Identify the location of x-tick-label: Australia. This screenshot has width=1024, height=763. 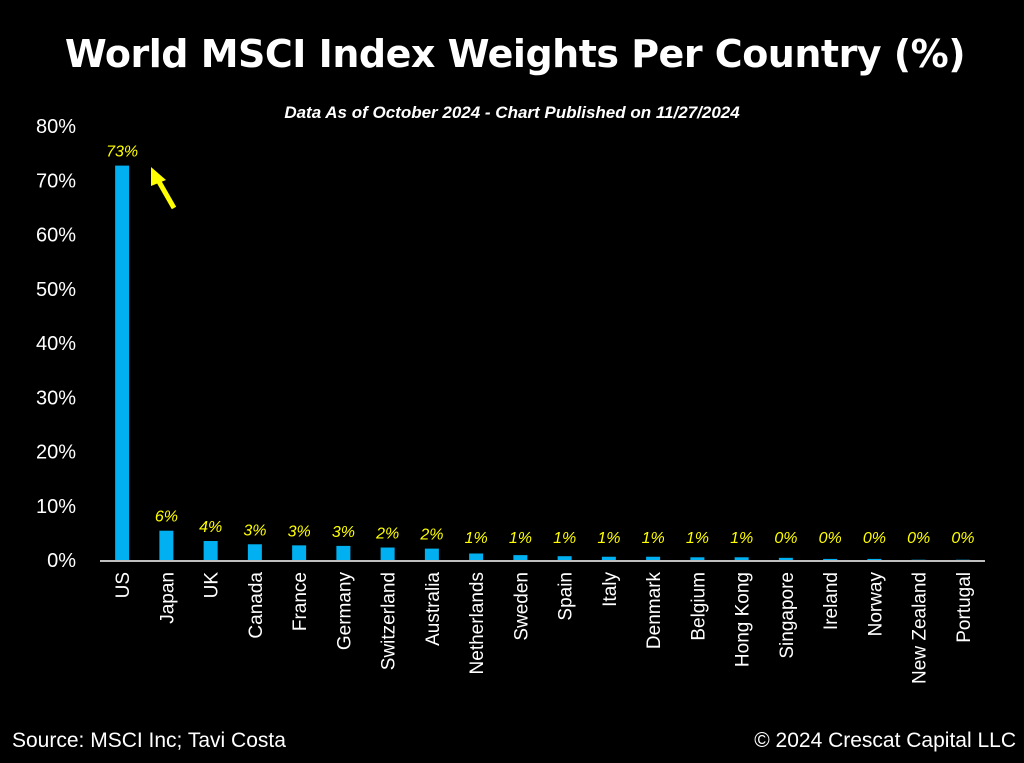
(433, 609).